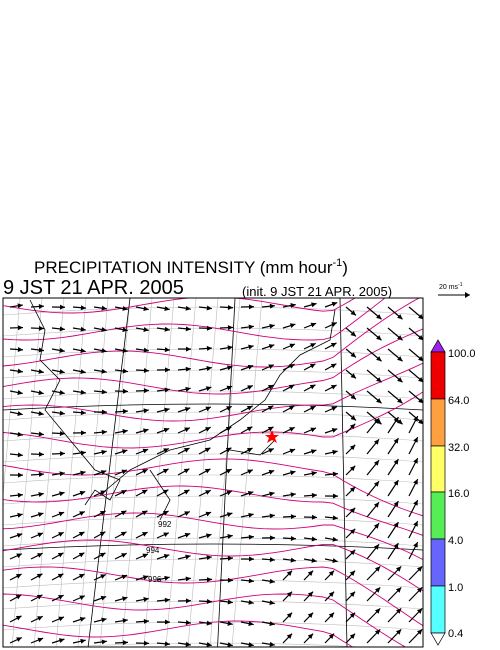  I want to click on colorbar-label: 4.0, so click(455, 541).